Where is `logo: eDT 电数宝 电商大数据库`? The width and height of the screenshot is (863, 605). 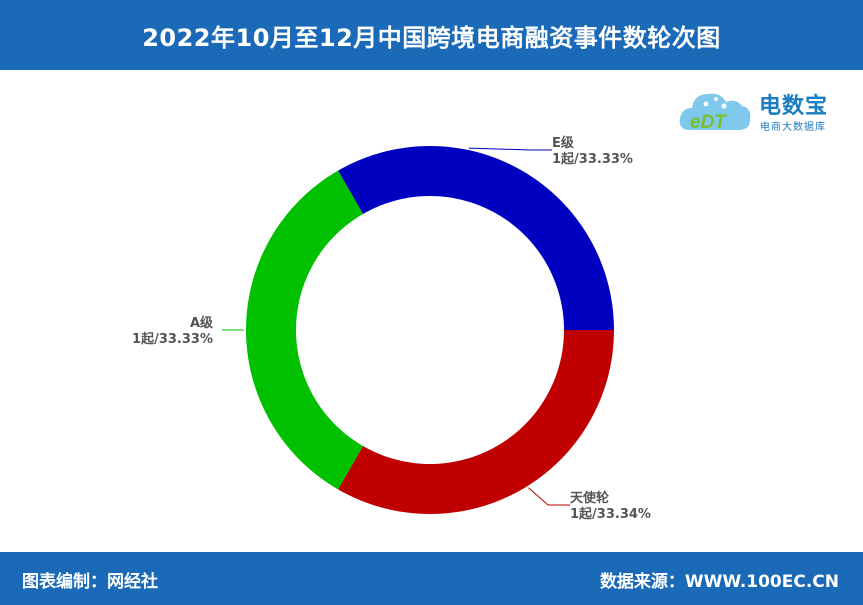
logo: eDT 电数宝 电商大数据库 is located at coordinates (766, 114).